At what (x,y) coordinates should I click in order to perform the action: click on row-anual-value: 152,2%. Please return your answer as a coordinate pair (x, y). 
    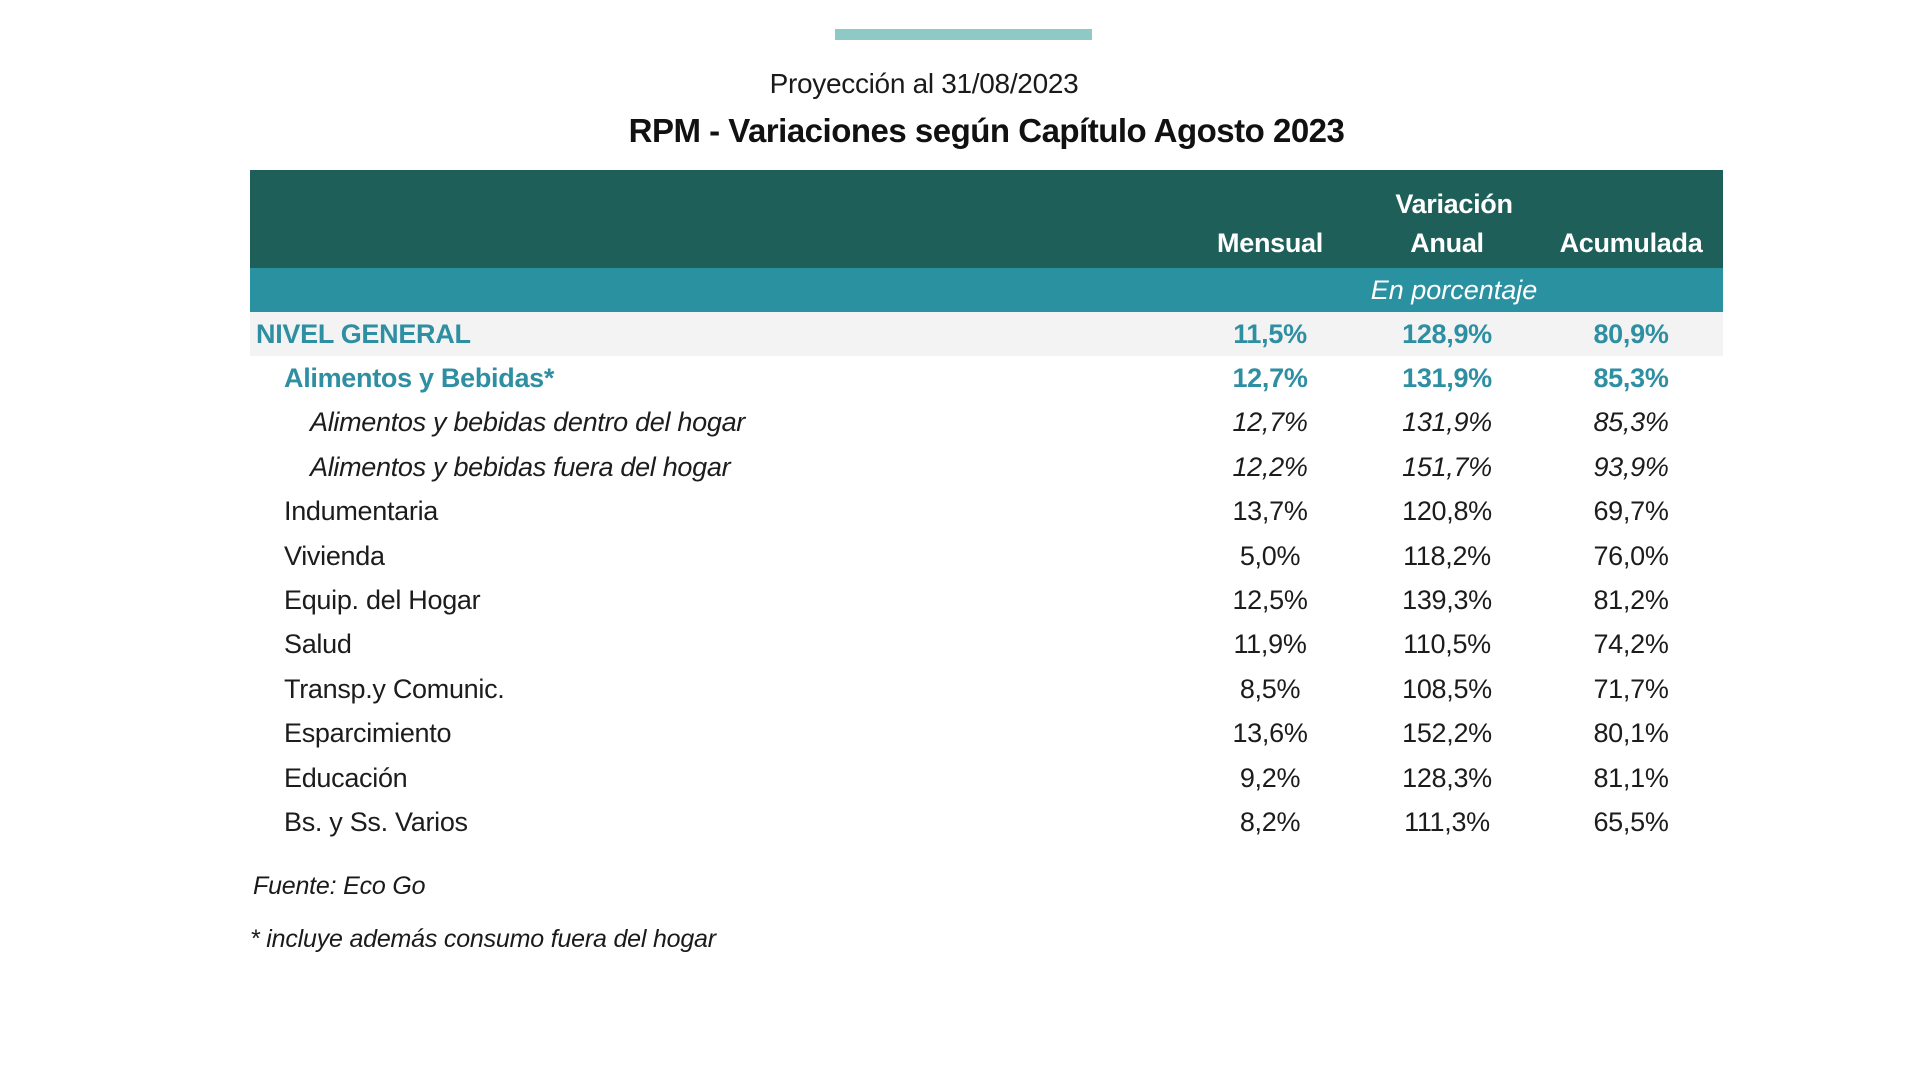
    Looking at the image, I should click on (1447, 733).